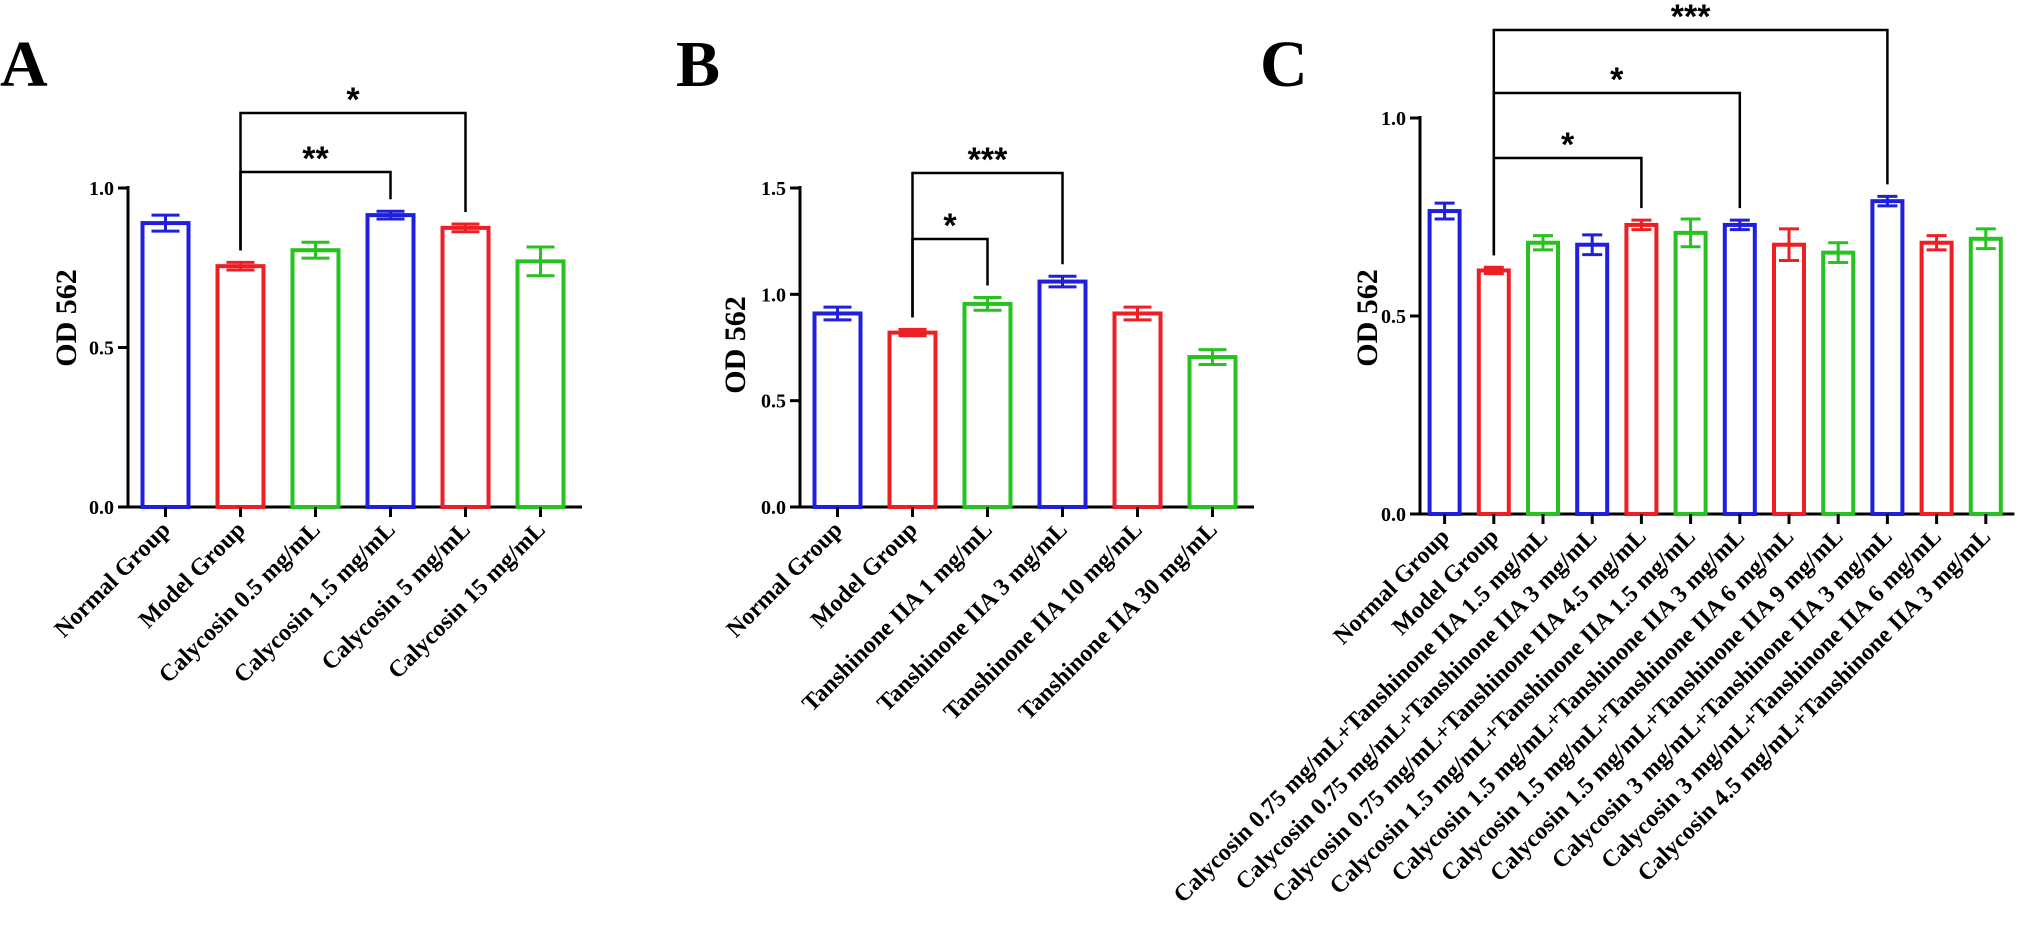 The height and width of the screenshot is (934, 2030). Describe the element at coordinates (66, 318) in the screenshot. I see `y-axis-title-a: OD 562` at that location.